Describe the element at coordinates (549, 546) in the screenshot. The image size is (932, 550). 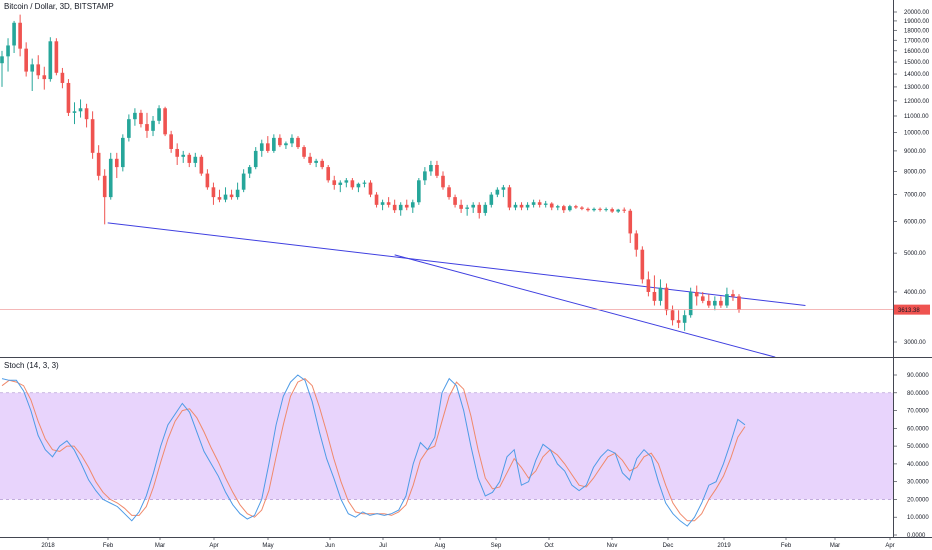
I see `time-tick-label: Oct` at that location.